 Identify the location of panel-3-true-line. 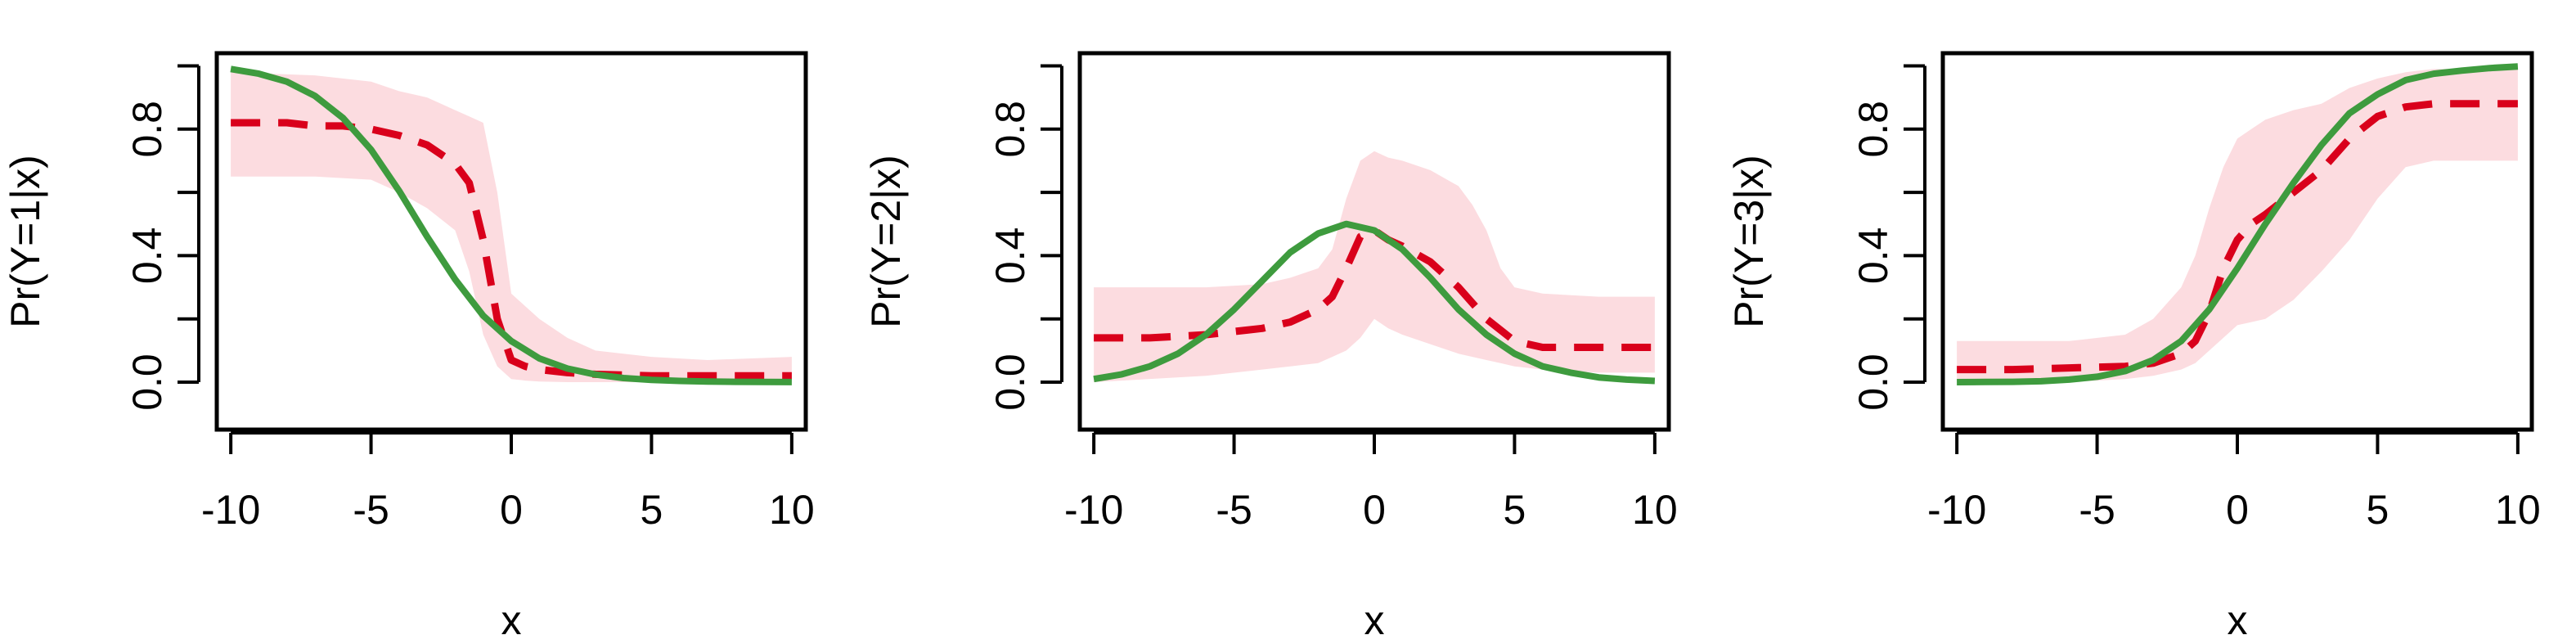
(2238, 224).